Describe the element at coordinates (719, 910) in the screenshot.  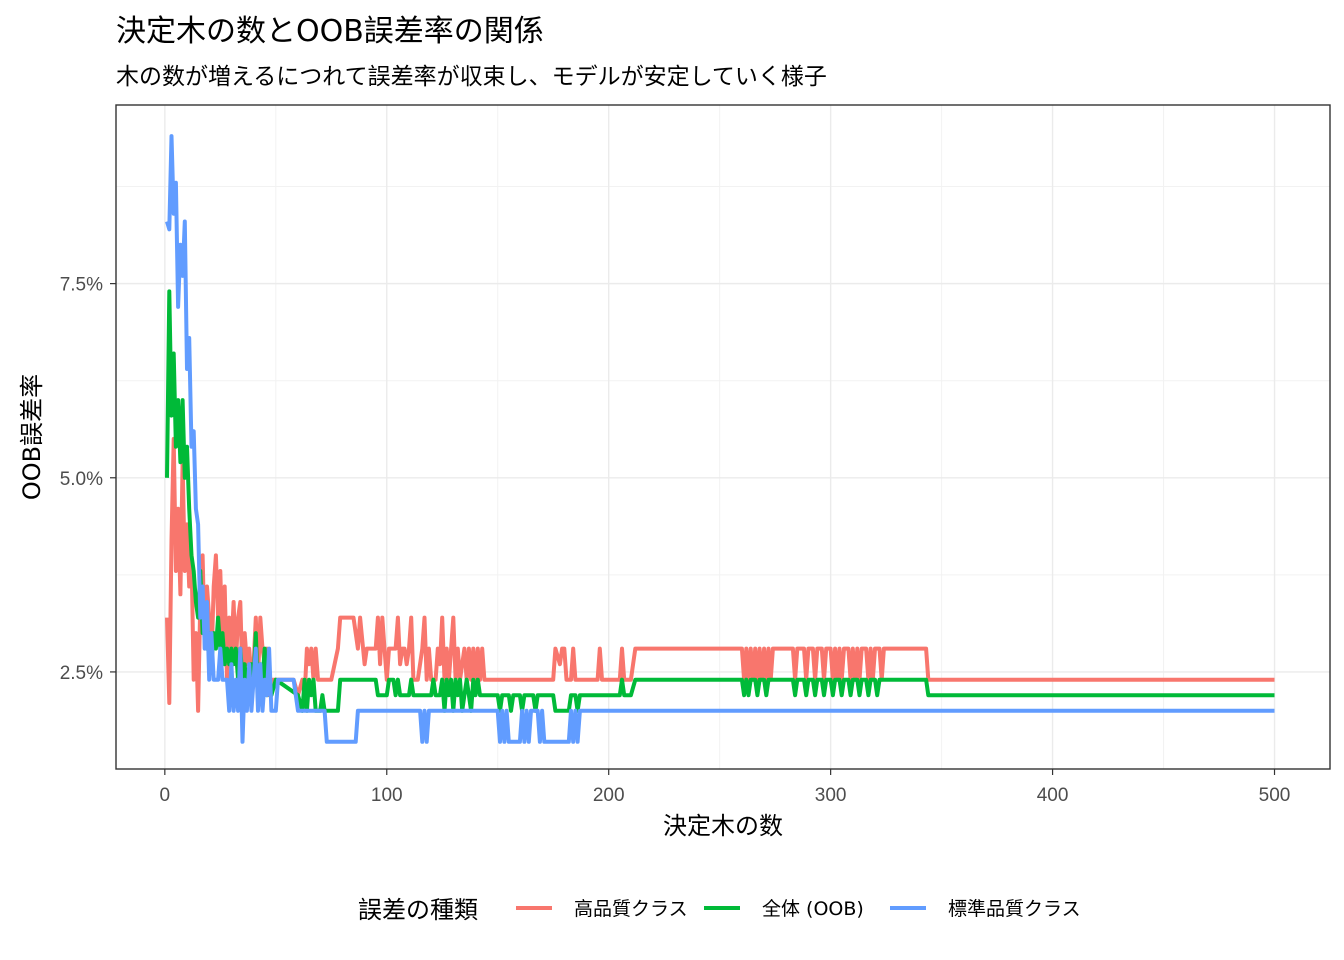
I see `legend: 誤差の種類 高品質クラス 全体 (OOB) 標準品質クラス` at that location.